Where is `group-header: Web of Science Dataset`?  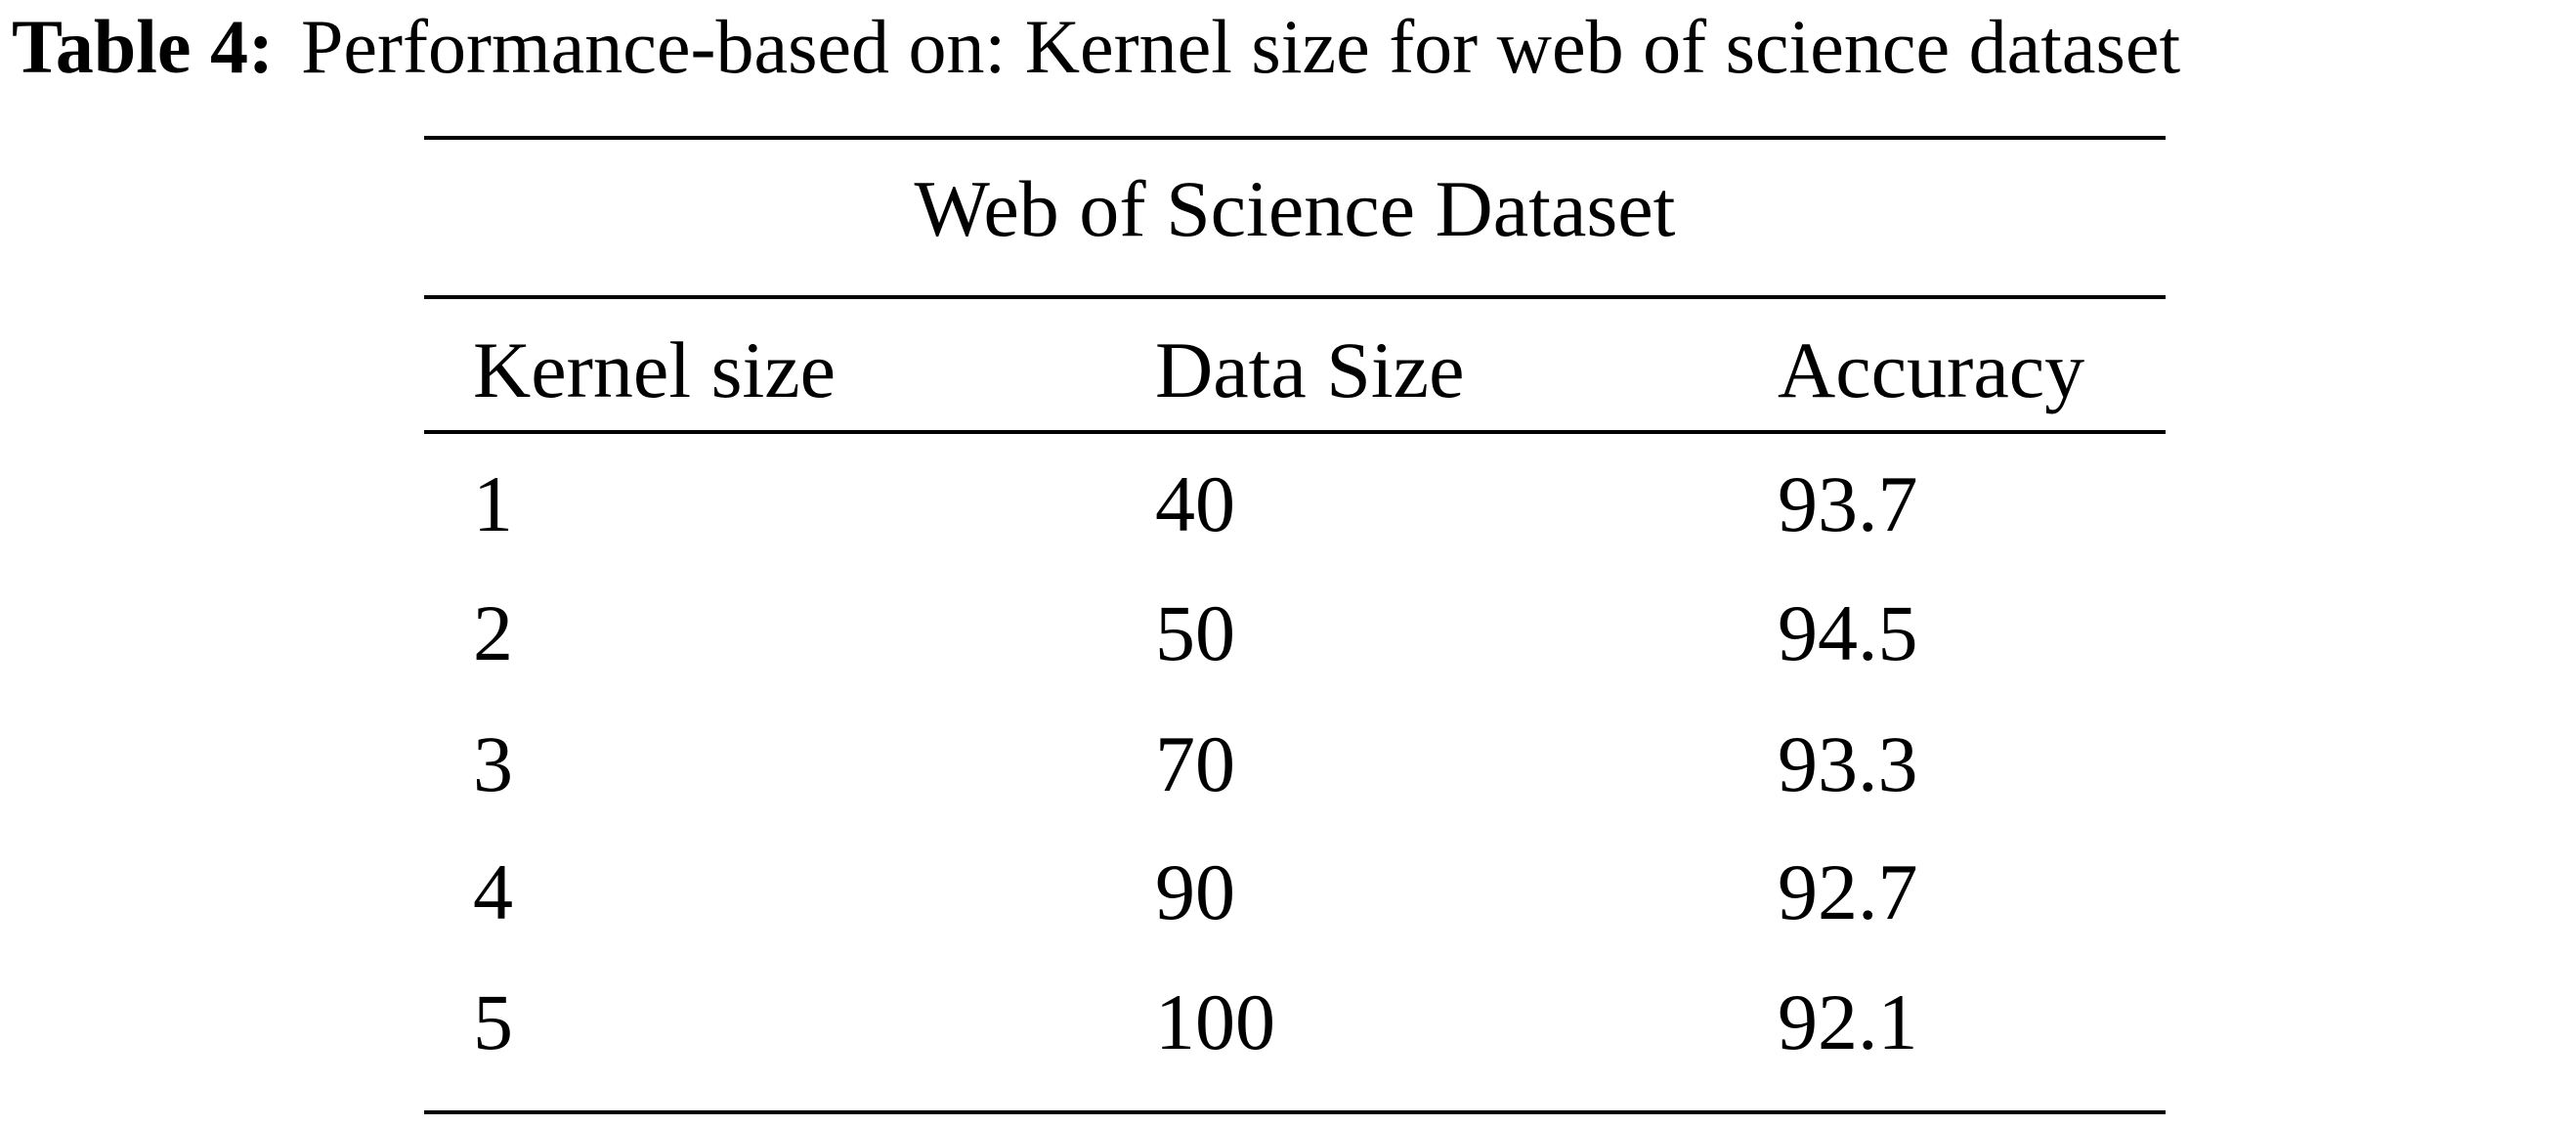 group-header: Web of Science Dataset is located at coordinates (1296, 208).